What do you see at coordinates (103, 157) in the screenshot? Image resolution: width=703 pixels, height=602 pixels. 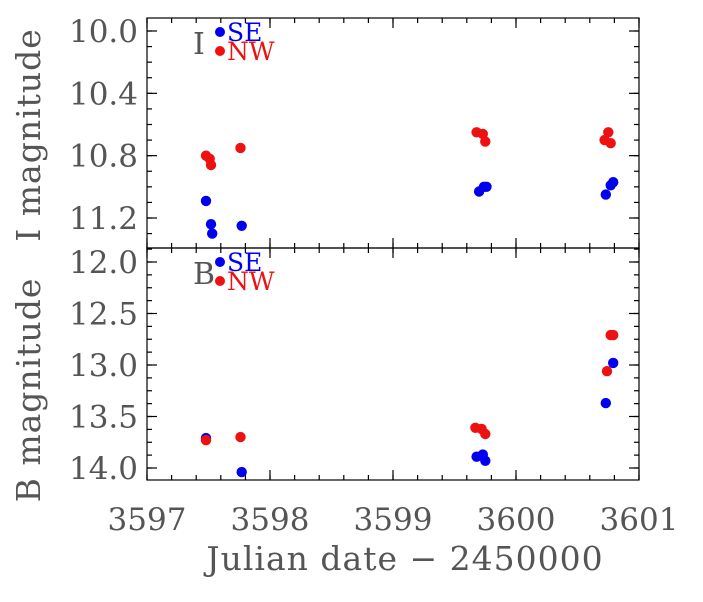 I see `y-tick-label: 10.8` at bounding box center [103, 157].